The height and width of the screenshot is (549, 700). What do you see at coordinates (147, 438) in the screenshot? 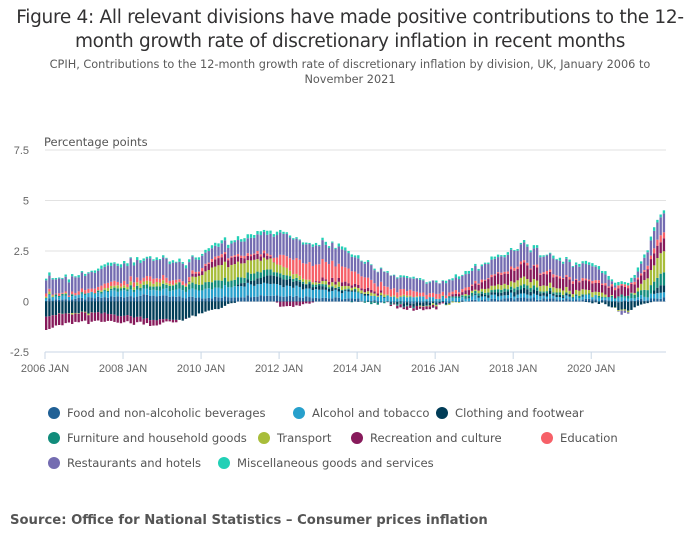
I see `legend-item: Furniture and household goods` at bounding box center [147, 438].